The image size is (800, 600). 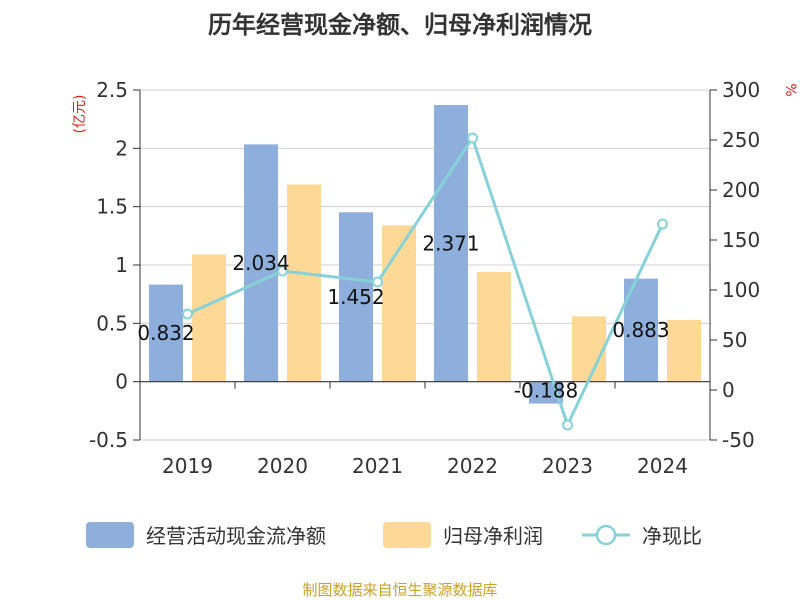 What do you see at coordinates (640, 330) in the screenshot?
I see `data-label-operating-cash-flow: 0.883` at bounding box center [640, 330].